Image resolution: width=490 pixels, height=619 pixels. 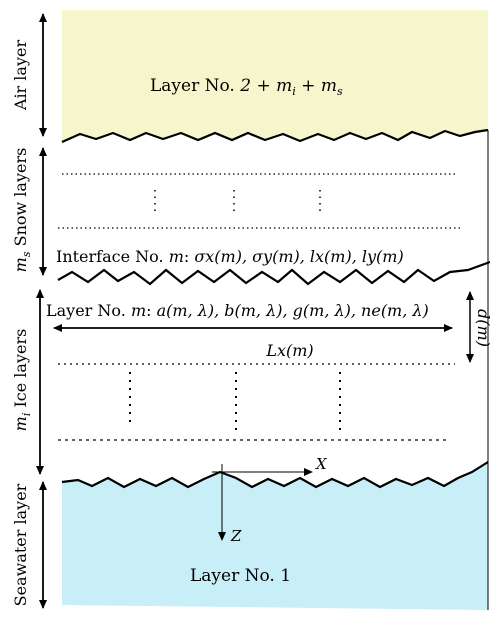 I want to click on layer-m-parameters: a(m, λ), b(m, λ), g(m, λ), ne(m, λ), so click(x=293, y=310).